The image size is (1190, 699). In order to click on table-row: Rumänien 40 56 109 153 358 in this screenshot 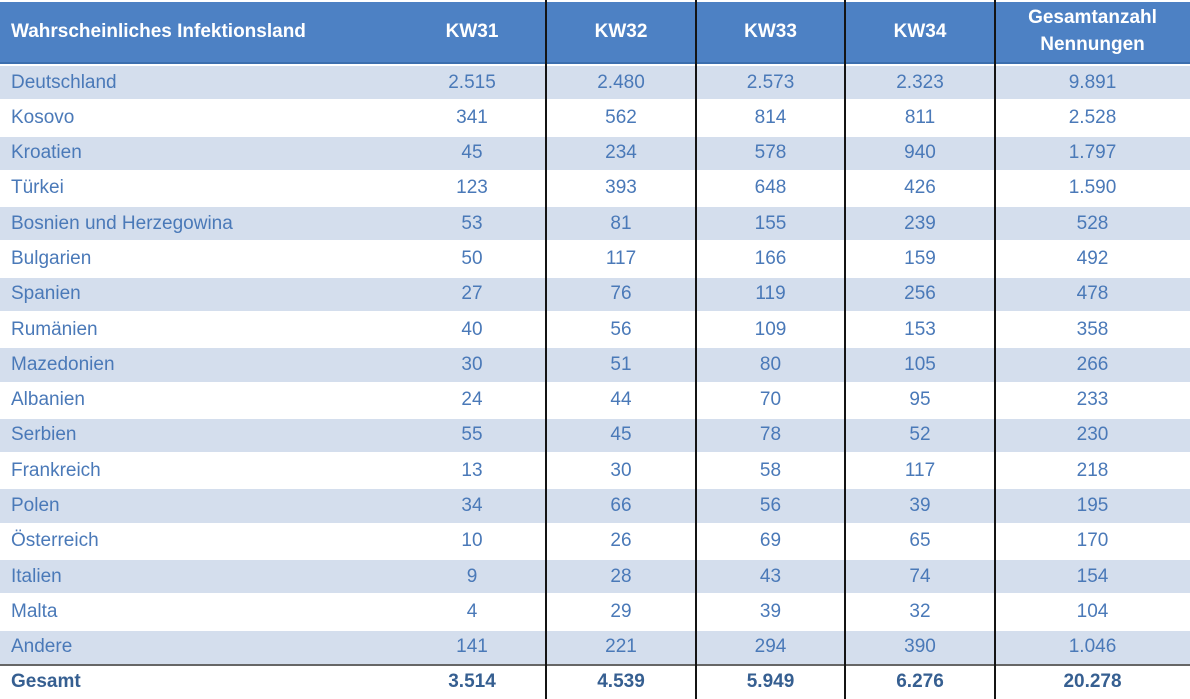, I will do `click(595, 328)`.